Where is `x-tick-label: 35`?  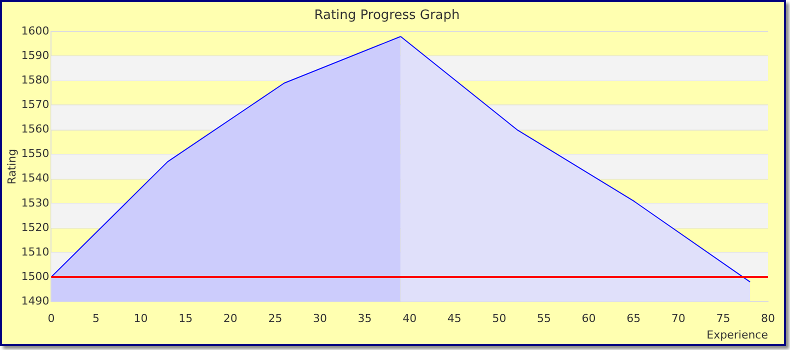
x-tick-label: 35 is located at coordinates (365, 319).